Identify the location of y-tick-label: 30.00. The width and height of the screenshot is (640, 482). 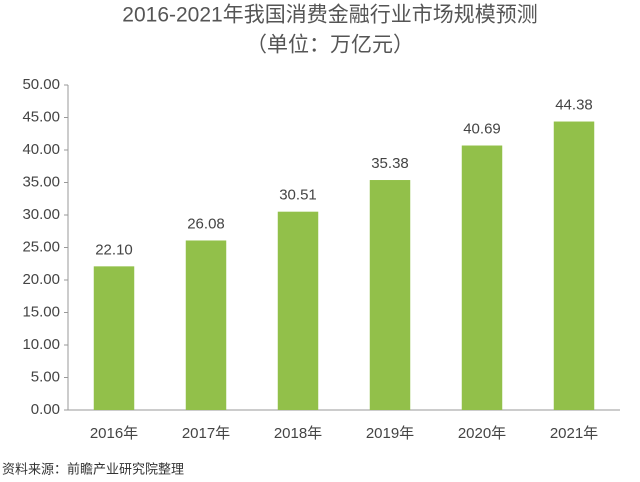
(41, 214).